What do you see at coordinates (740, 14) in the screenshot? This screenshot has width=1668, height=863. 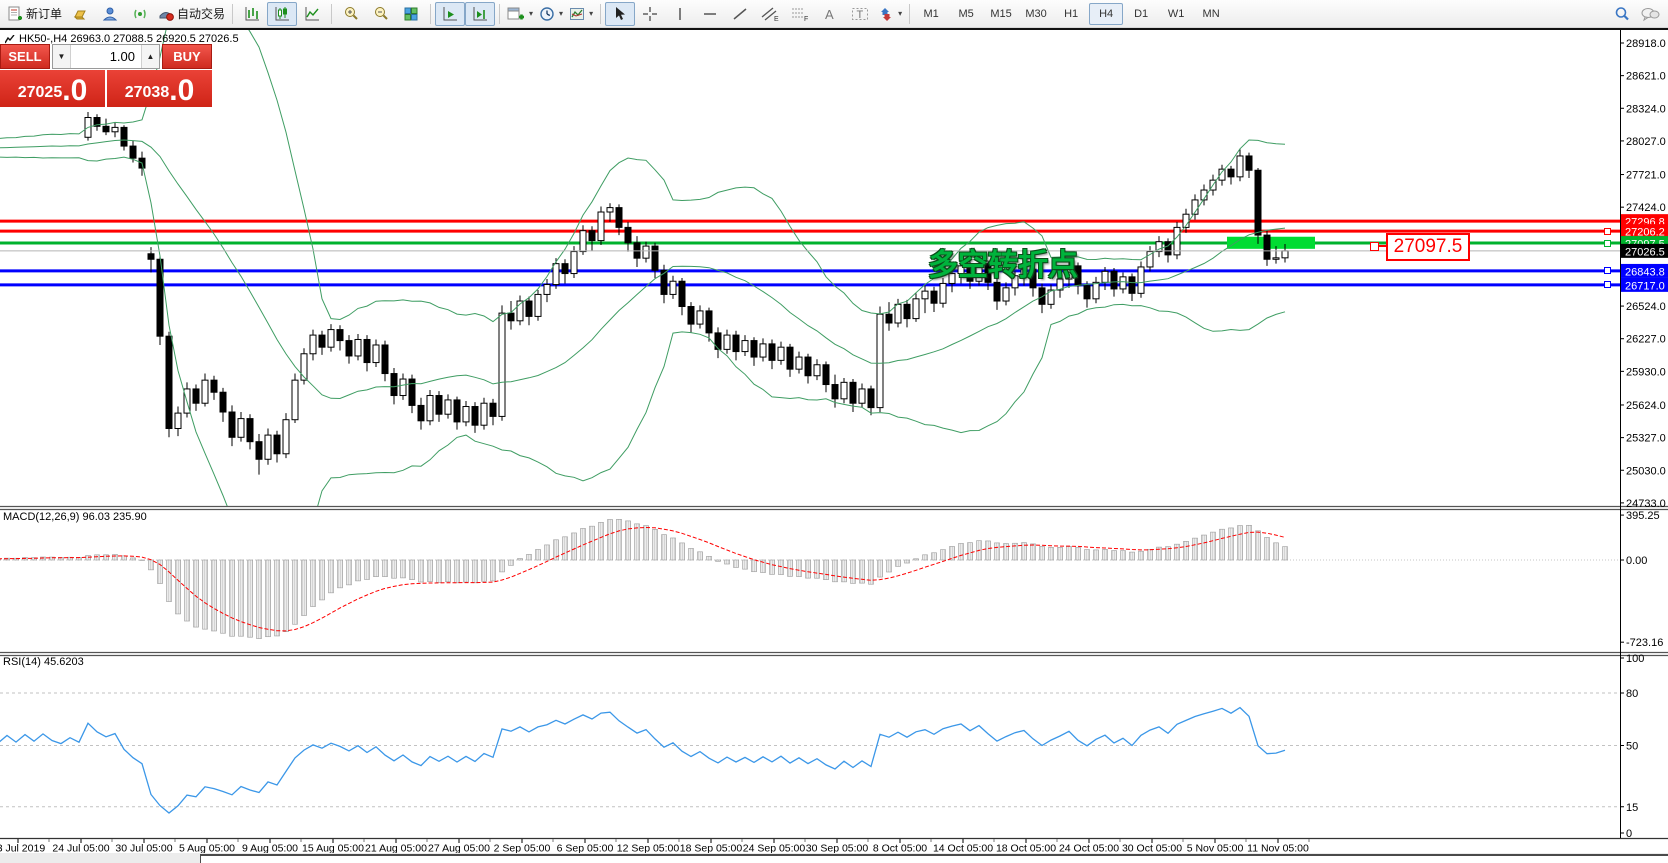 I see `trendline-button` at bounding box center [740, 14].